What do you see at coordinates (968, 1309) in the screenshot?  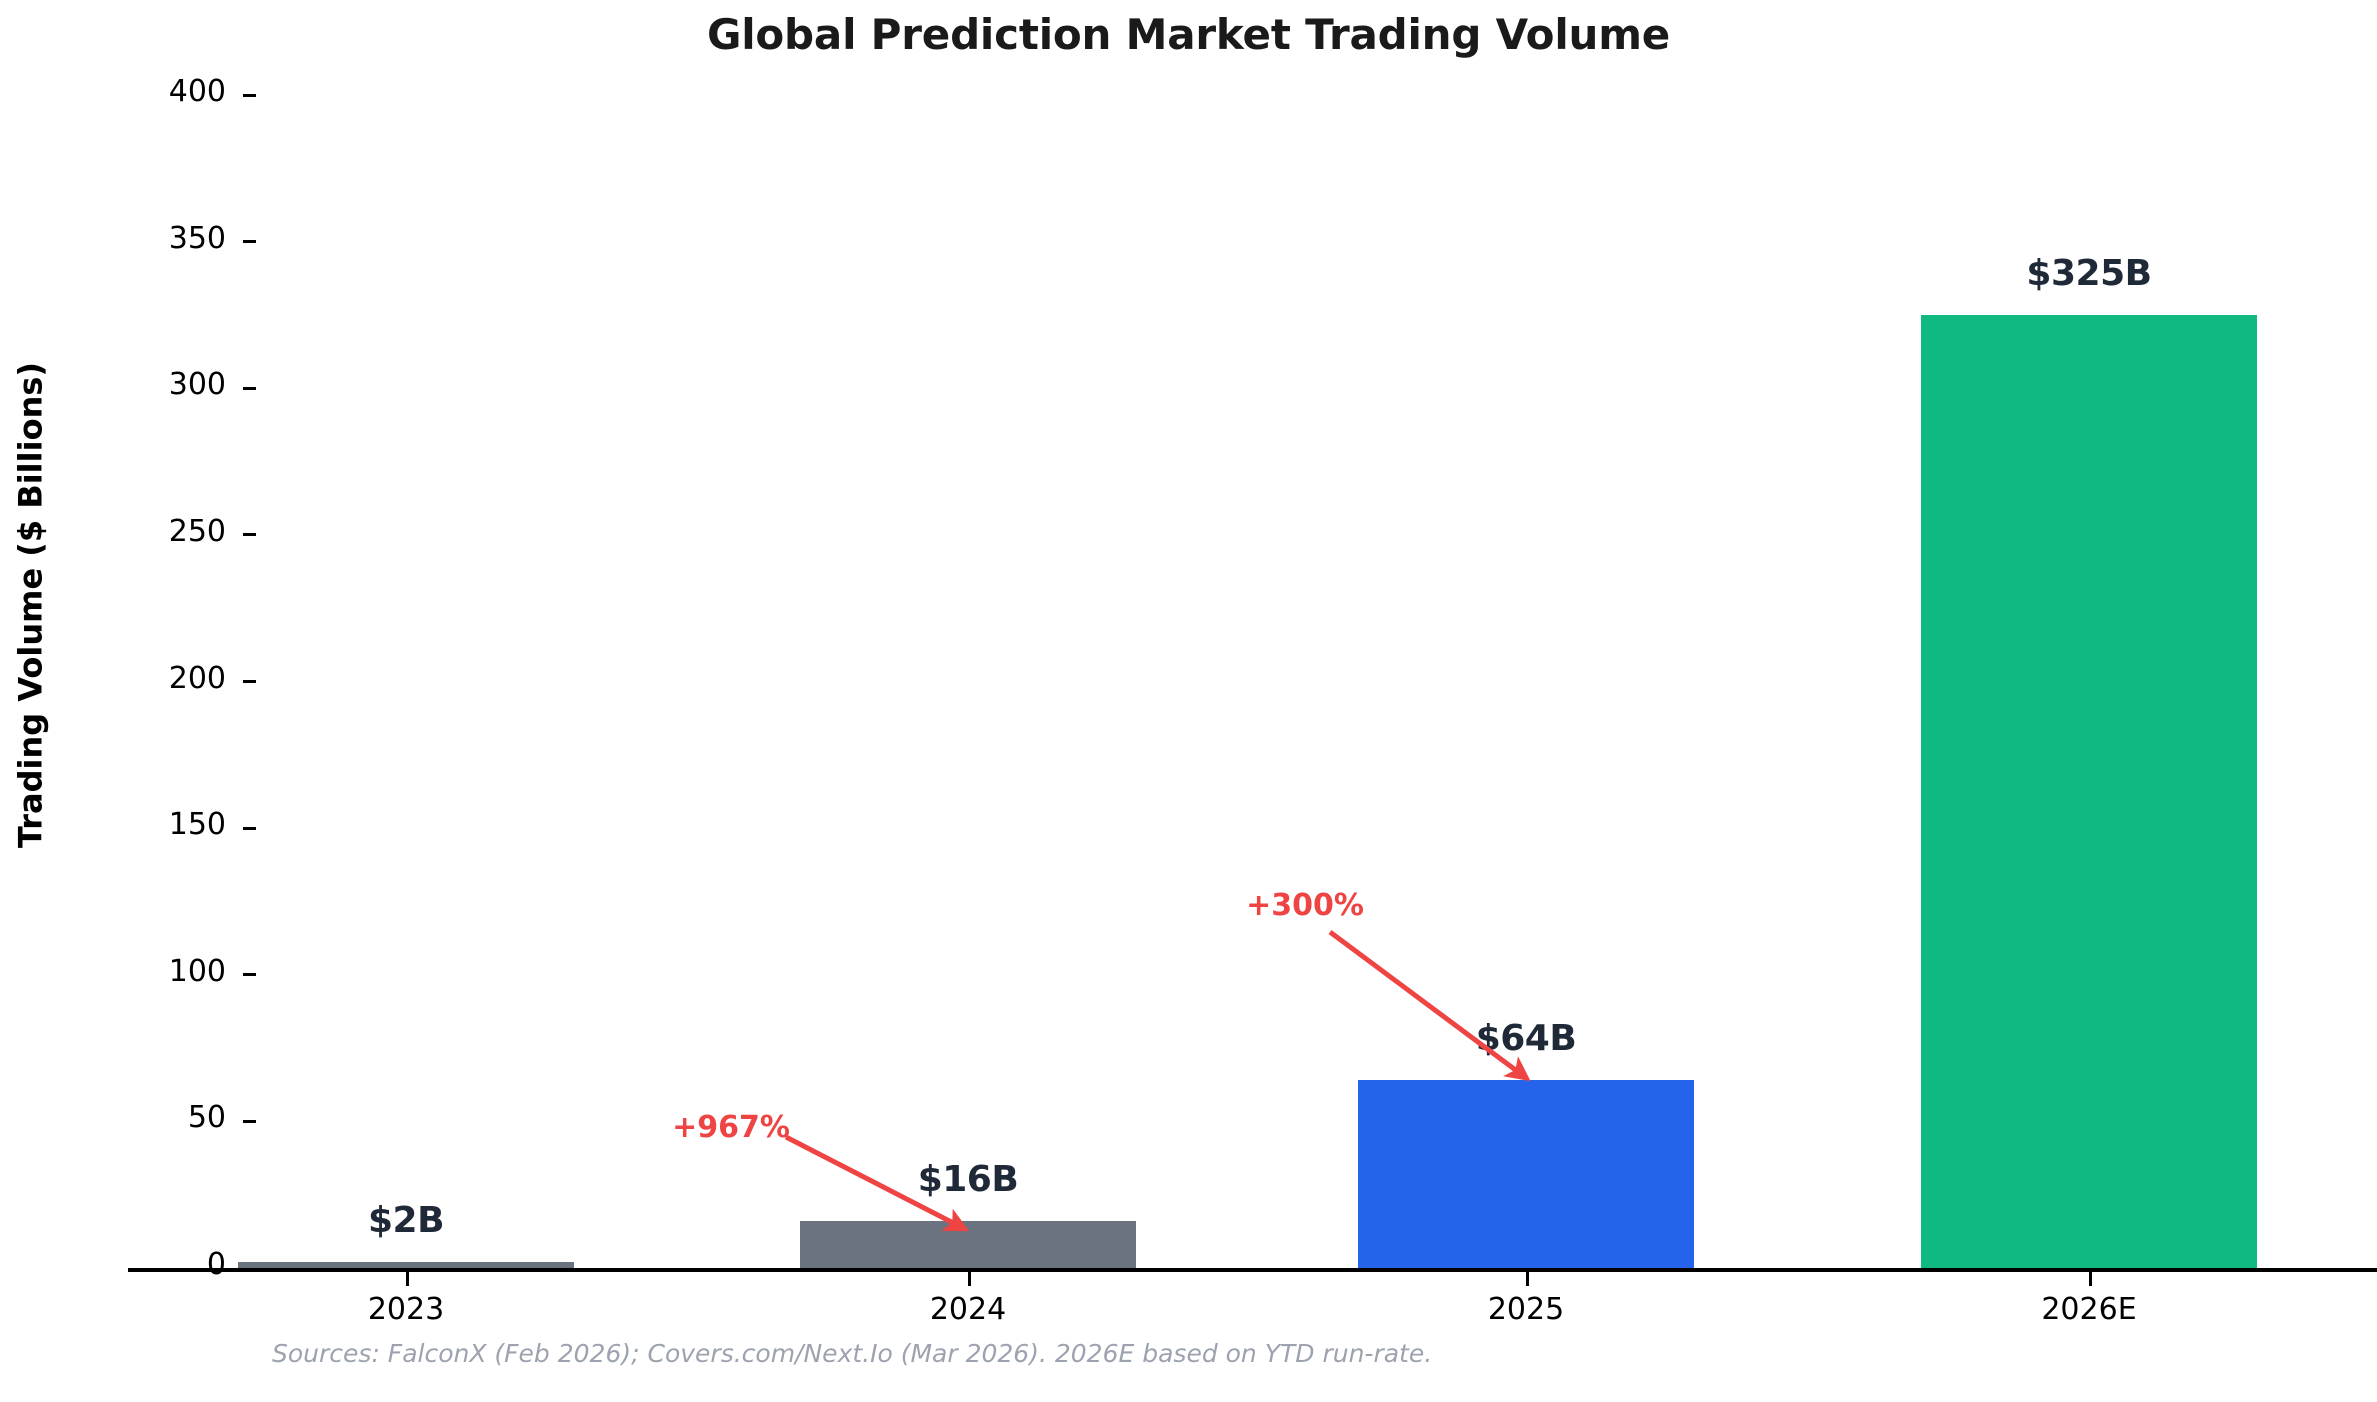 I see `x-axis-tick-label: 2024` at bounding box center [968, 1309].